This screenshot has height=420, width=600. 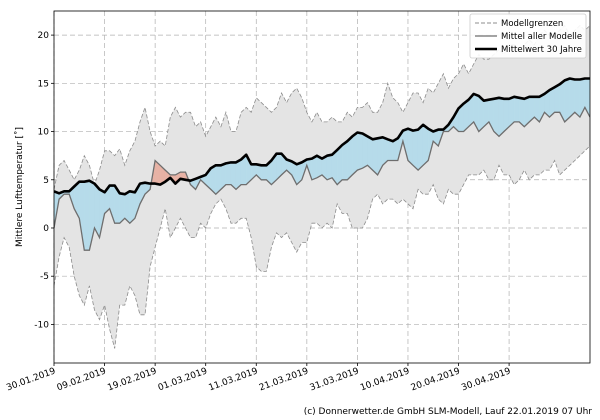 I want to click on x-tick-label: 19.02.2019, so click(x=132, y=379).